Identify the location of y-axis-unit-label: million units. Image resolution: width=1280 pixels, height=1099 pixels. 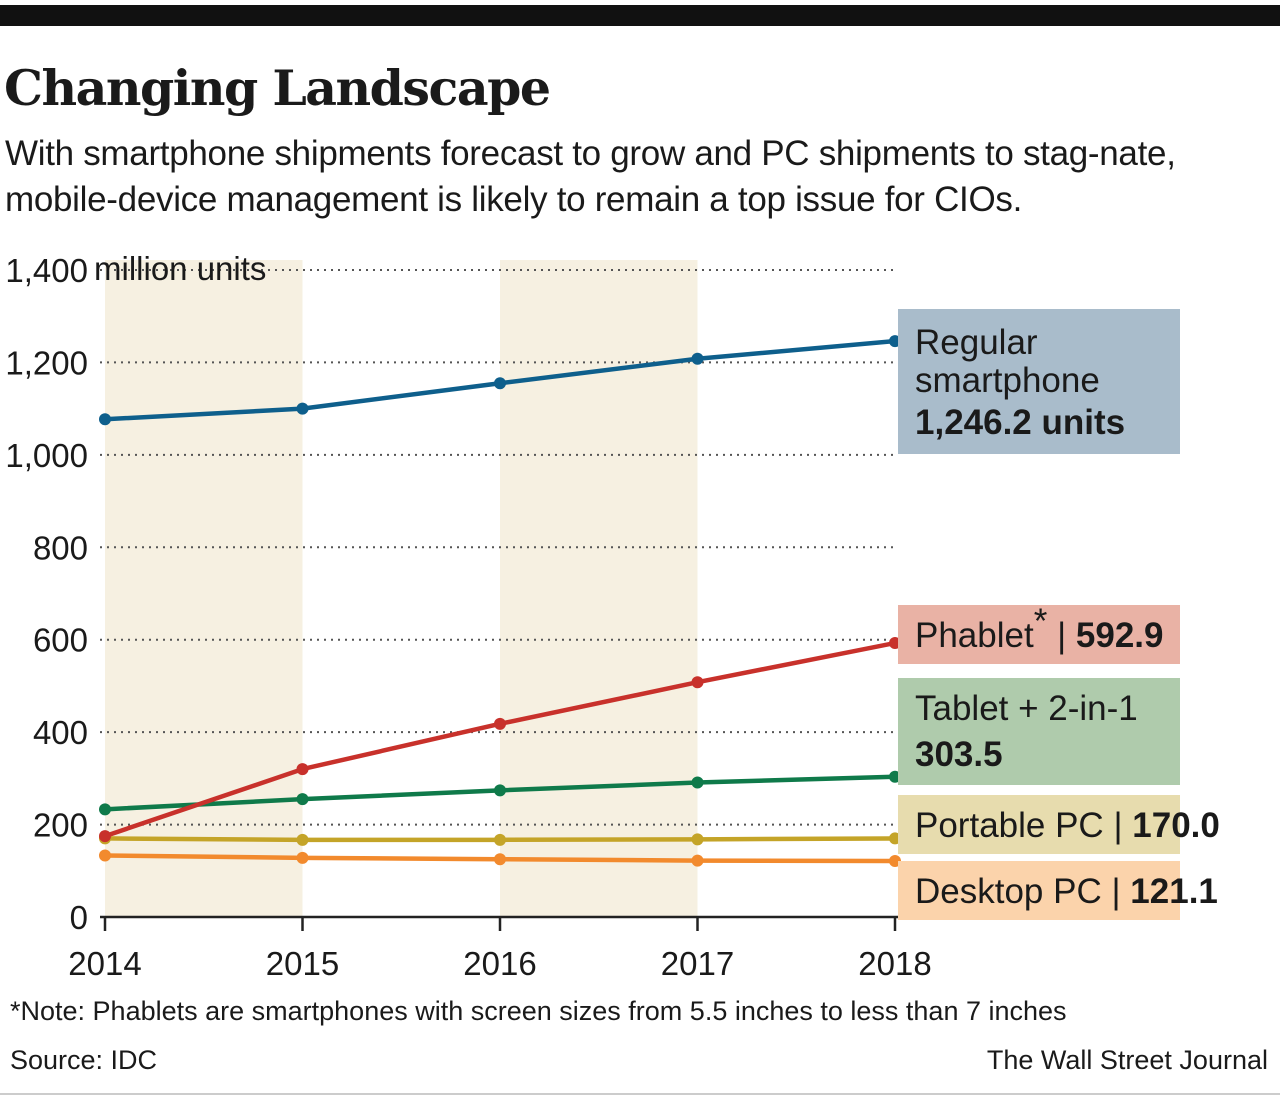
(180, 268).